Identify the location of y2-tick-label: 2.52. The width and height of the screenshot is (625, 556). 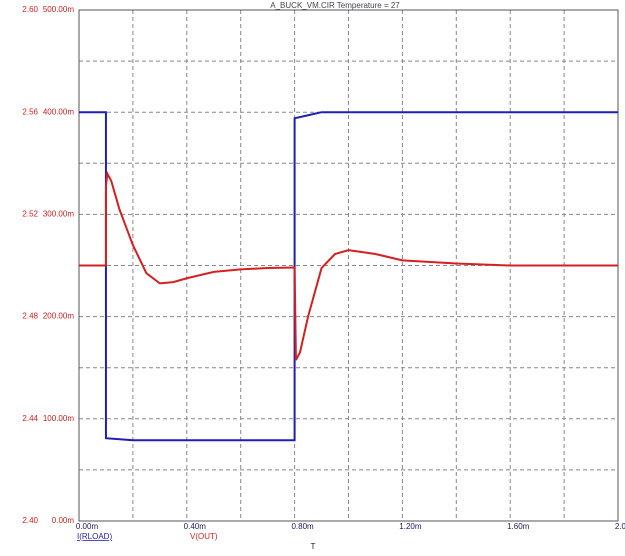
(30, 214).